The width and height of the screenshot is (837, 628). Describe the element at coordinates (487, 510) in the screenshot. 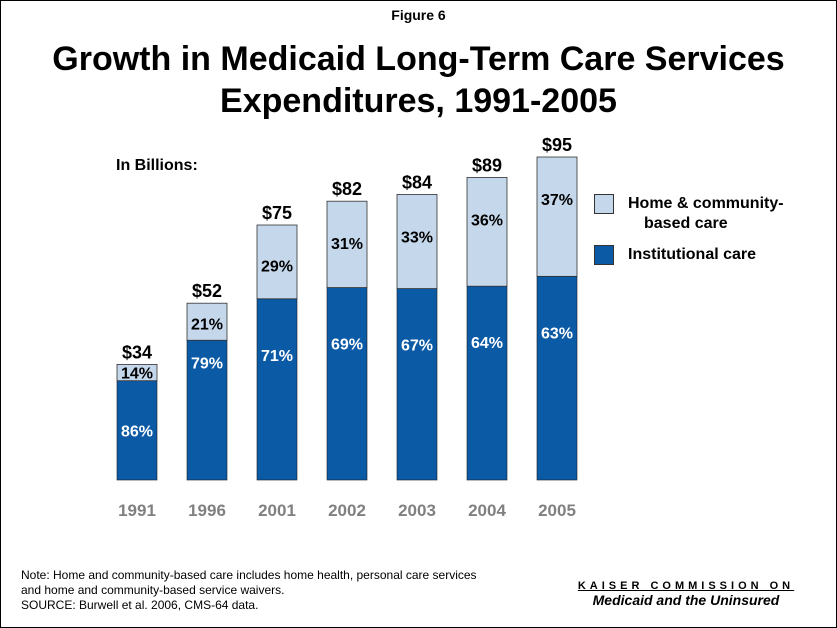

I see `x-tick-label-2004: 2004` at that location.